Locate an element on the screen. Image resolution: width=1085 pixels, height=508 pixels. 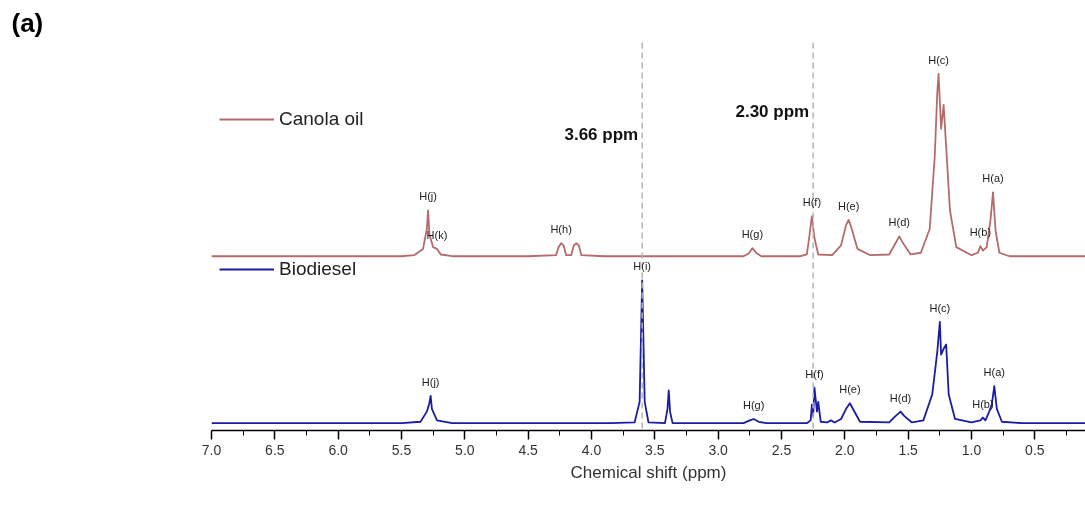
legend-label: Biodiesel is located at coordinates (318, 269).